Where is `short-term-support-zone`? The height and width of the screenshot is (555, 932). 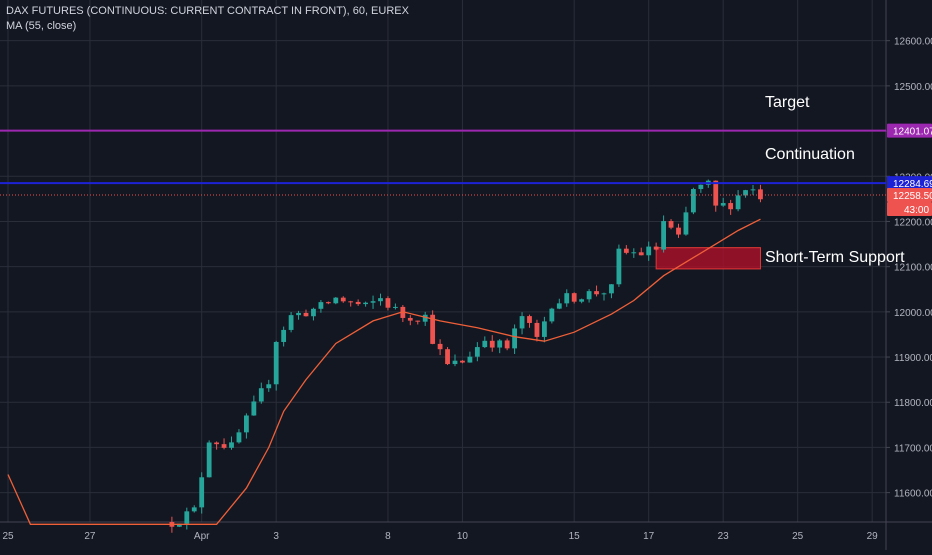
short-term-support-zone is located at coordinates (708, 258).